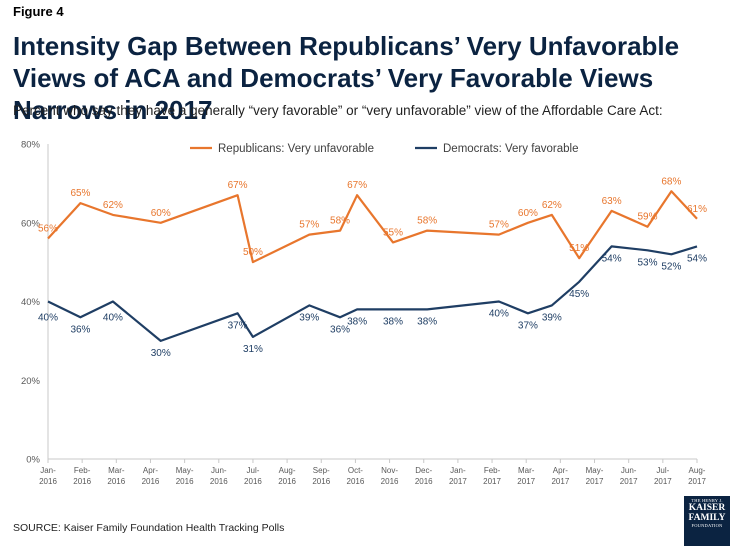 The image size is (735, 551). I want to click on x-tick-label: Jan-2016, so click(48, 476).